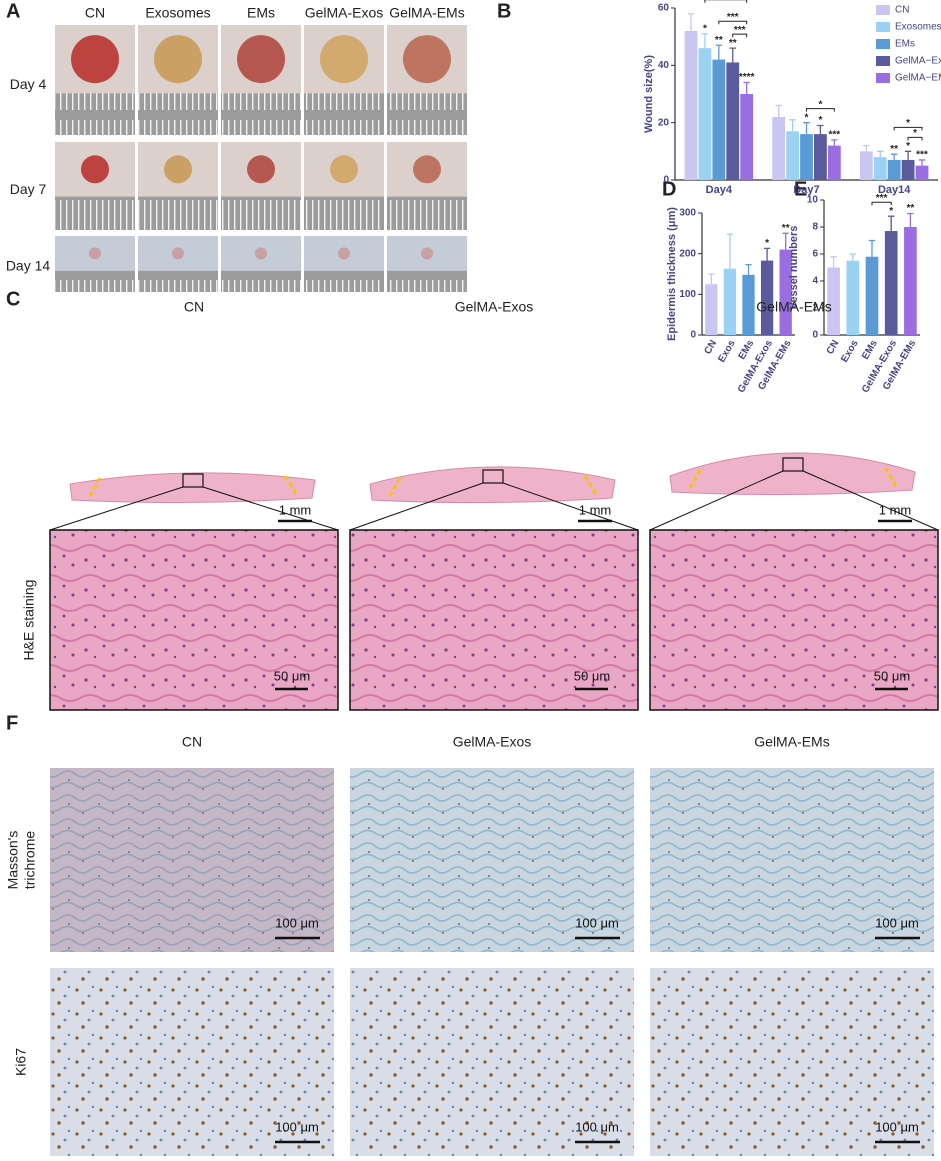 This screenshot has height=1161, width=941. I want to click on legend-label: EMs, so click(905, 44).